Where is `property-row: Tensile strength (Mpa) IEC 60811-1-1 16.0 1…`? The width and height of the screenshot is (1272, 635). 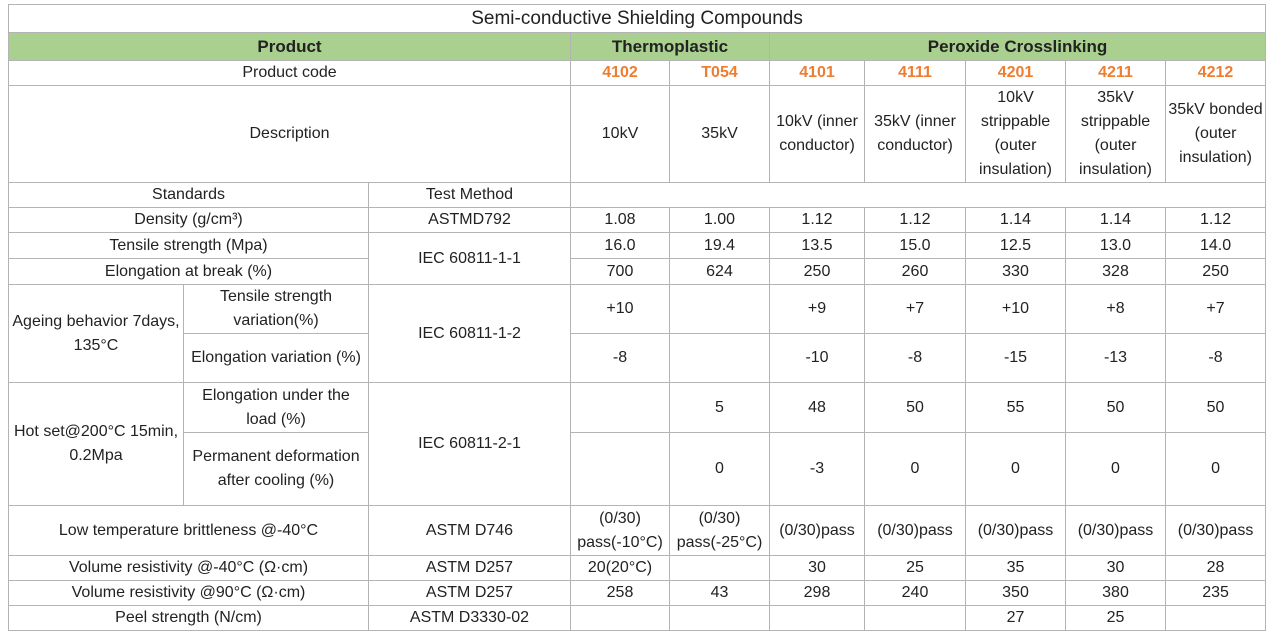 property-row: Tensile strength (Mpa) IEC 60811-1-1 16.0 1… is located at coordinates (637, 258).